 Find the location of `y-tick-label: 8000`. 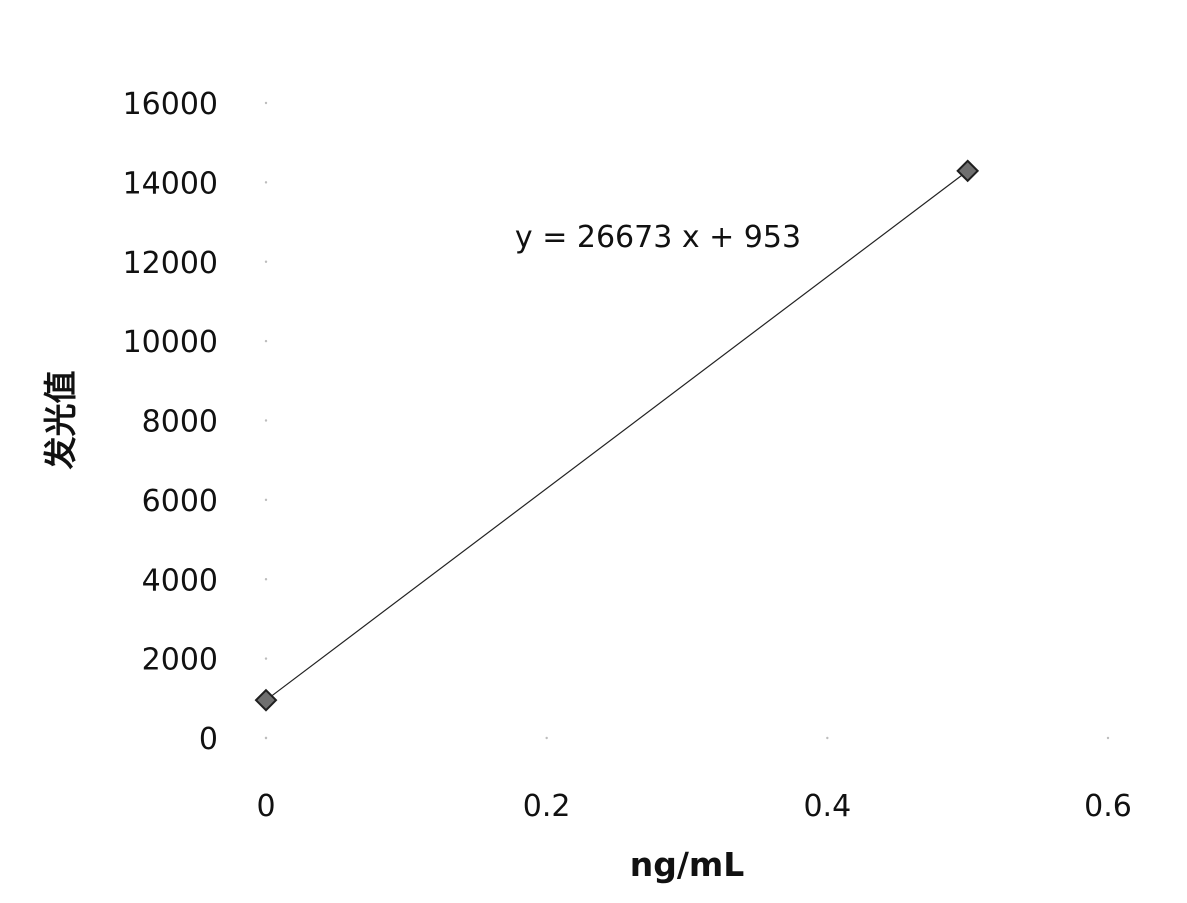

y-tick-label: 8000 is located at coordinates (180, 422).